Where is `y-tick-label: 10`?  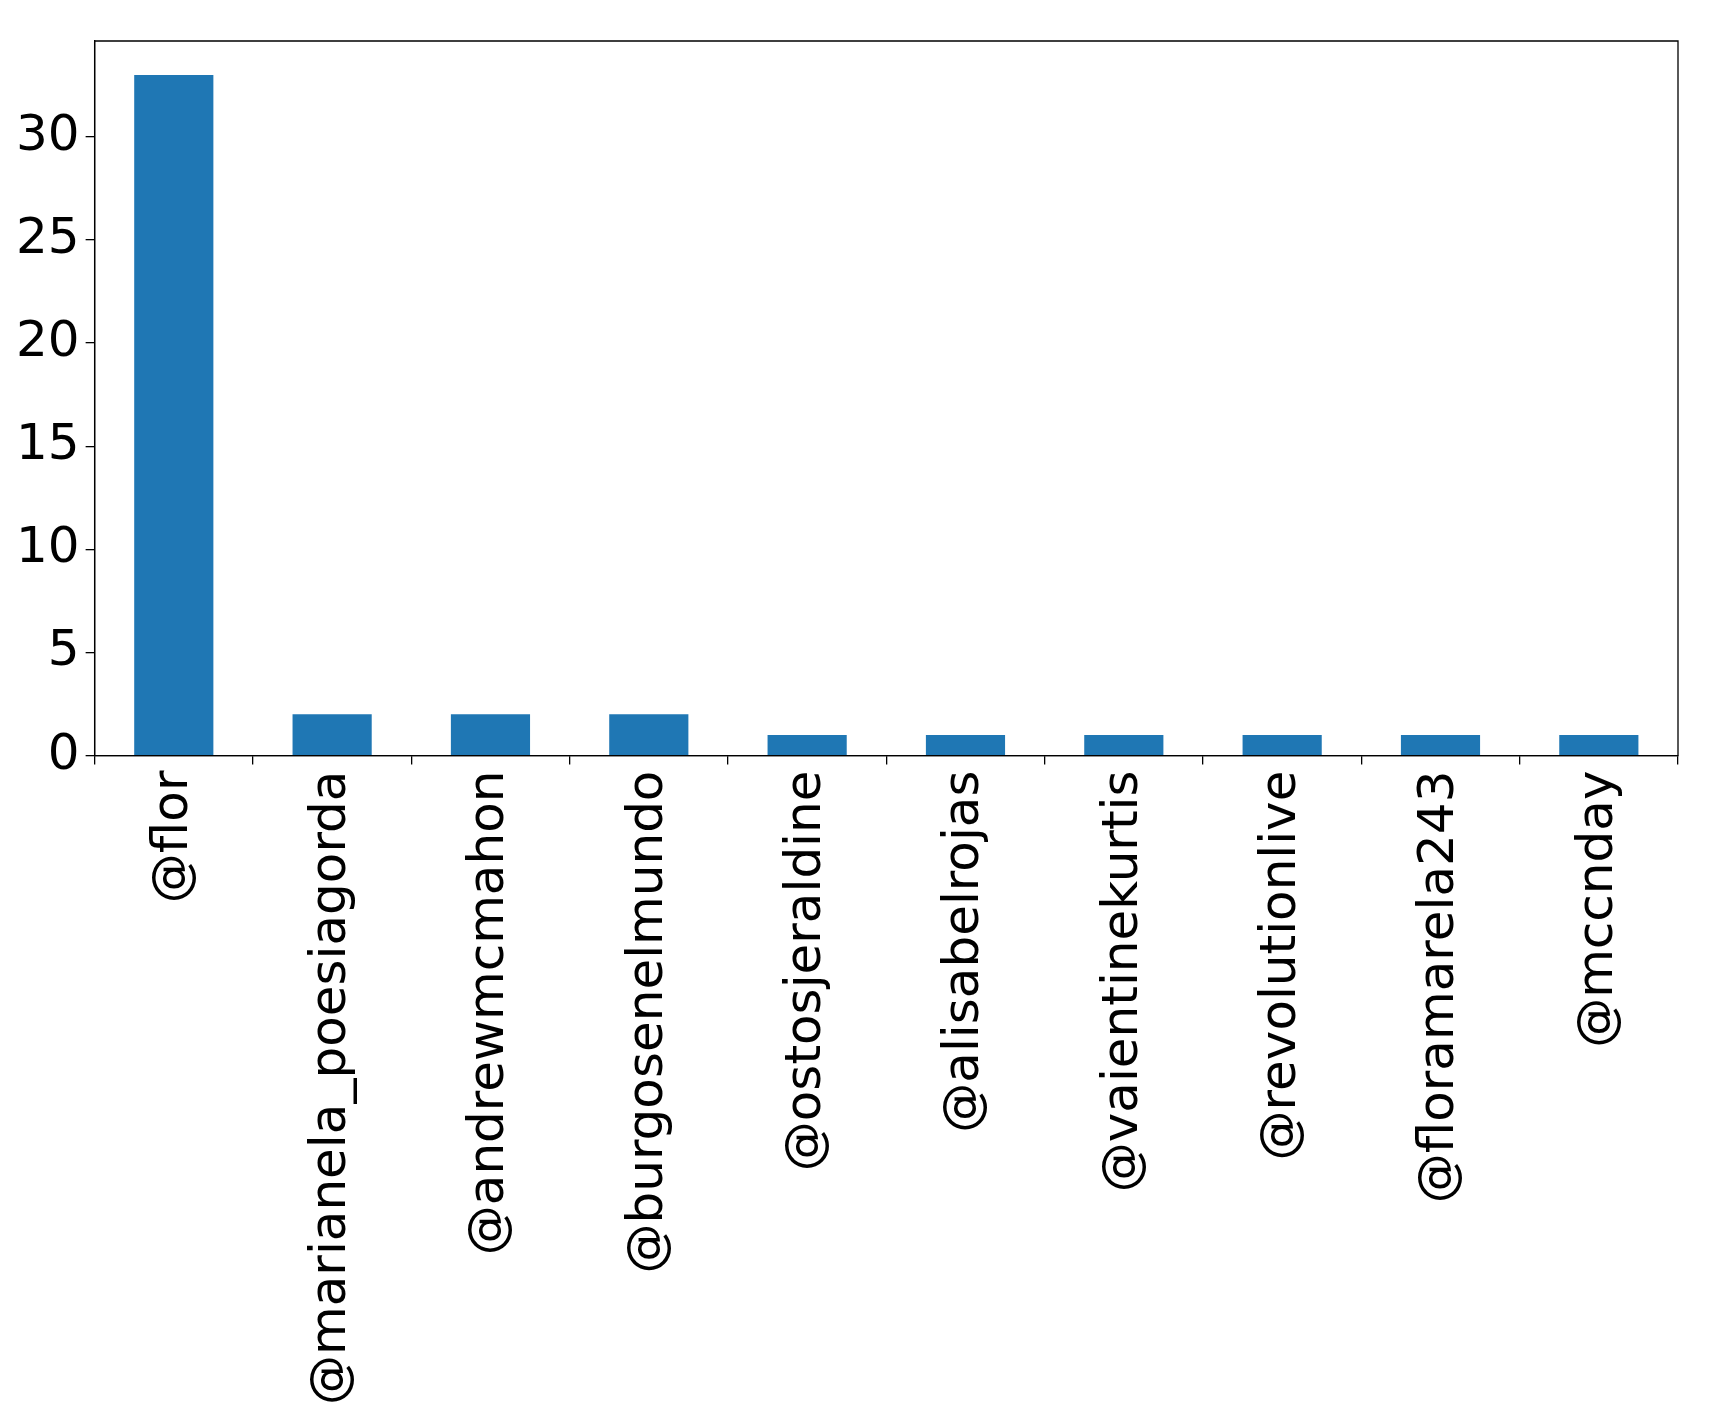
y-tick-label: 10 is located at coordinates (48, 545).